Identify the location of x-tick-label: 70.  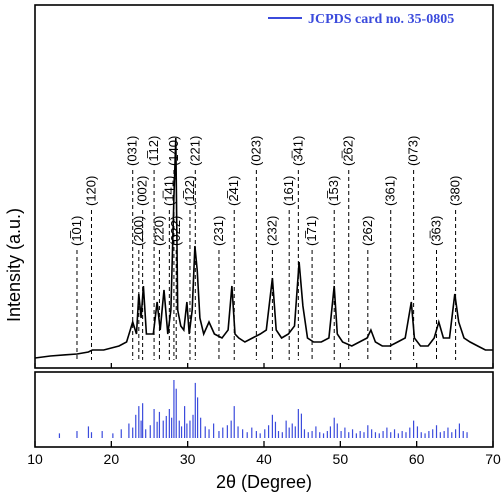
(493, 459).